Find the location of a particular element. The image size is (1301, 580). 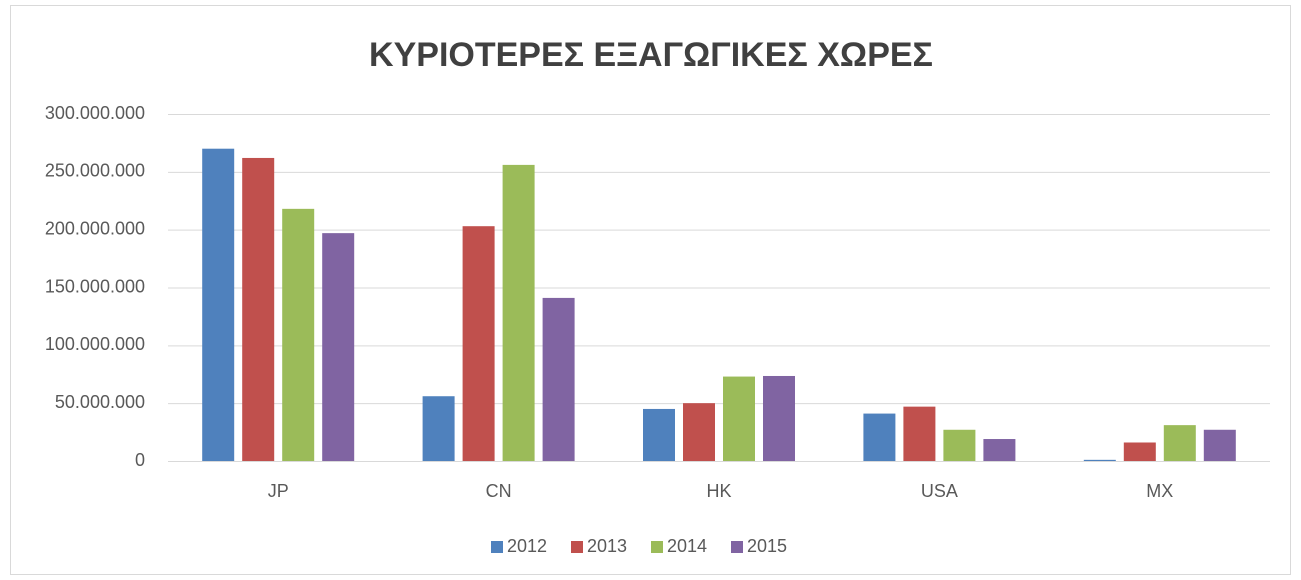

x-tick-label: USA is located at coordinates (939, 491).